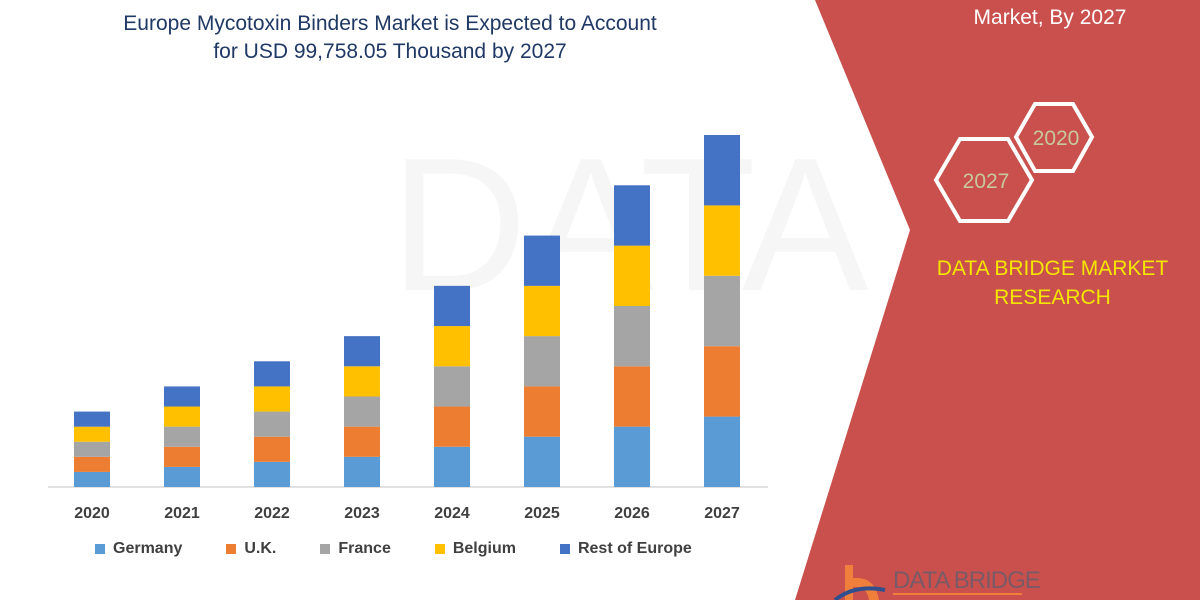 Image resolution: width=1200 pixels, height=600 pixels. I want to click on legend-item: France, so click(355, 549).